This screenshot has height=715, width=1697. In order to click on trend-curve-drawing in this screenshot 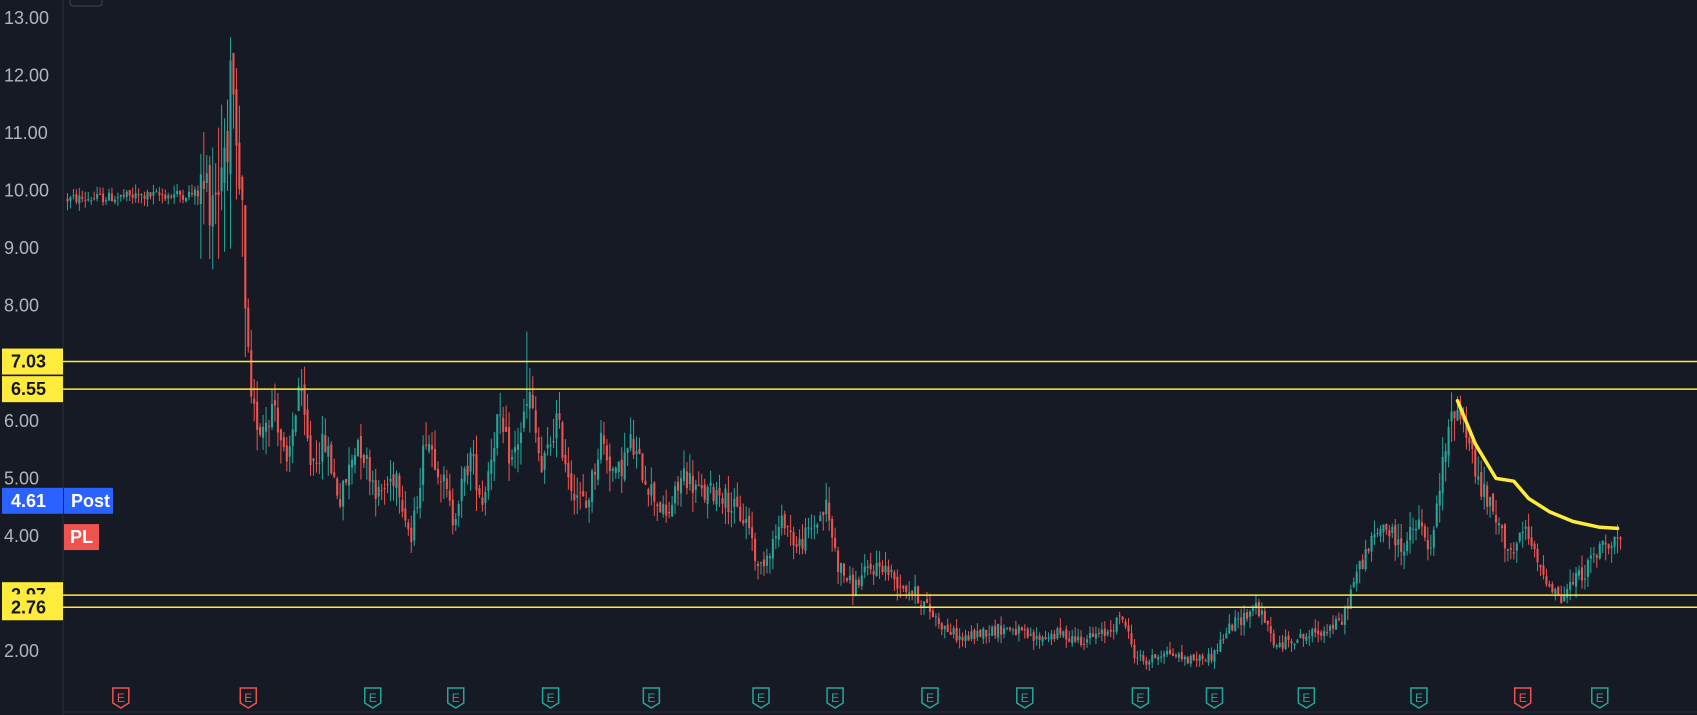, I will do `click(1537, 464)`.